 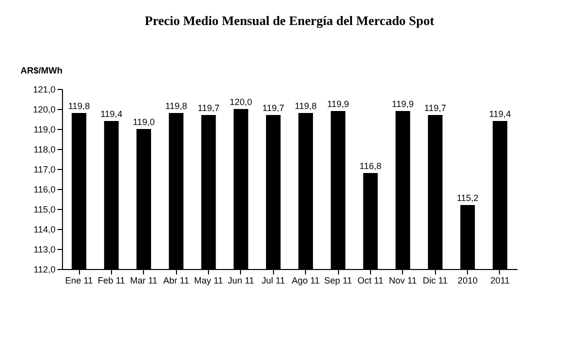 I want to click on x-tick-label: 2010, so click(x=468, y=281).